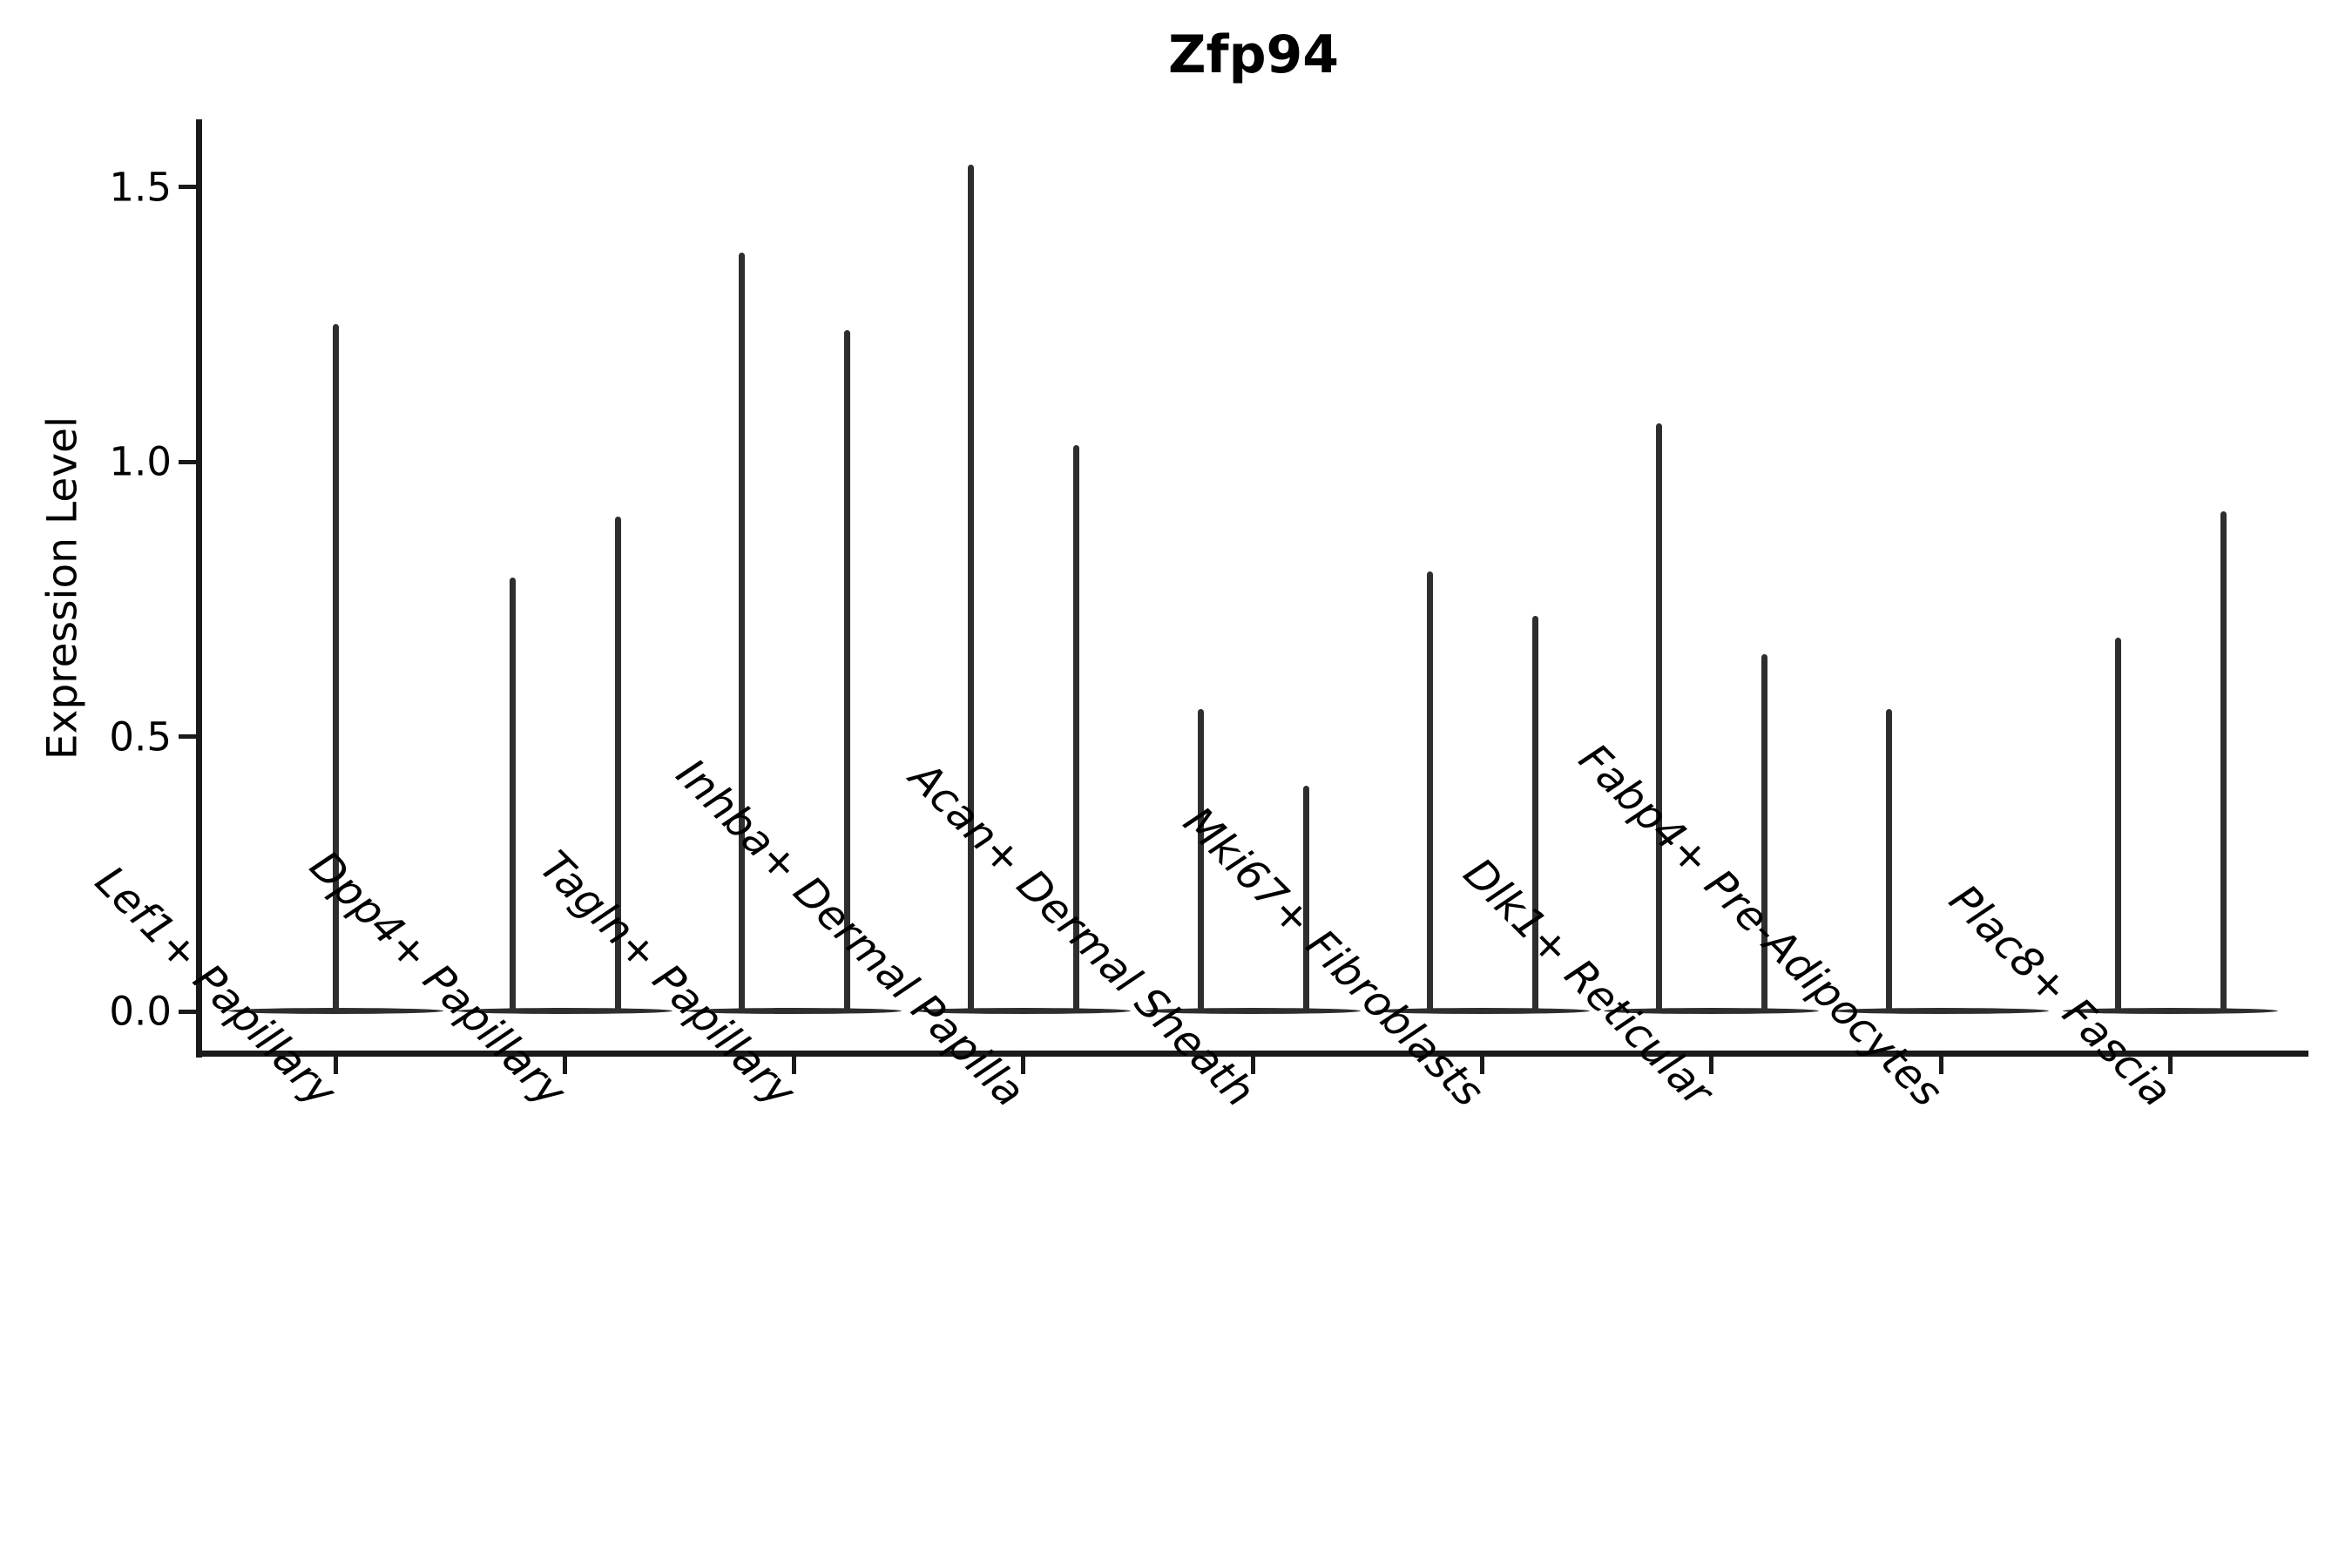  I want to click on y-tick-label: 0.0, so click(140, 1012).